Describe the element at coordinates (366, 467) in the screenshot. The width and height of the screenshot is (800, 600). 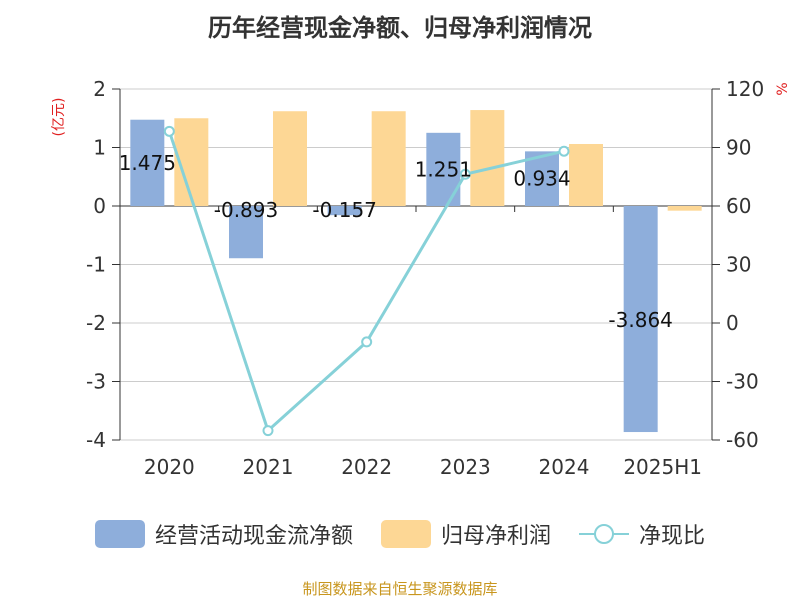
I see `x-tick-label: 2022` at that location.